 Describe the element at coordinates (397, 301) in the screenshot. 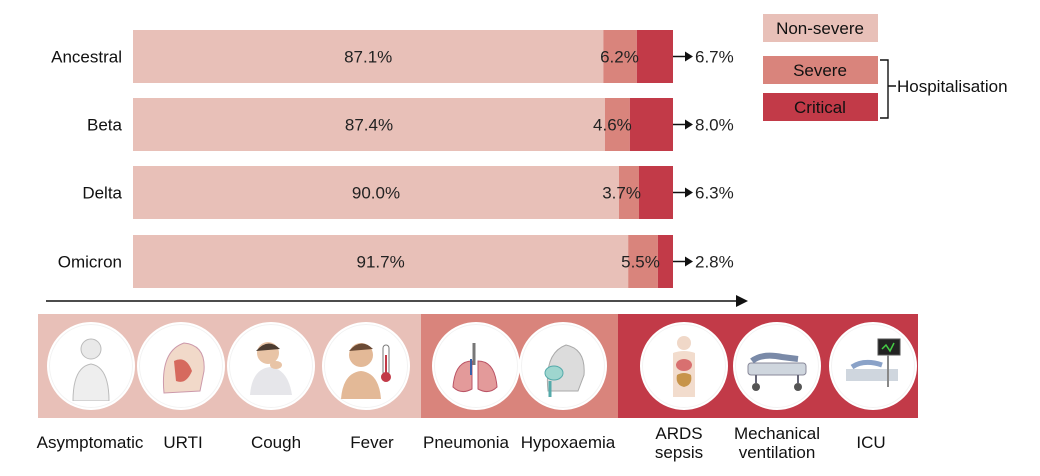

I see `progression-arrow` at that location.